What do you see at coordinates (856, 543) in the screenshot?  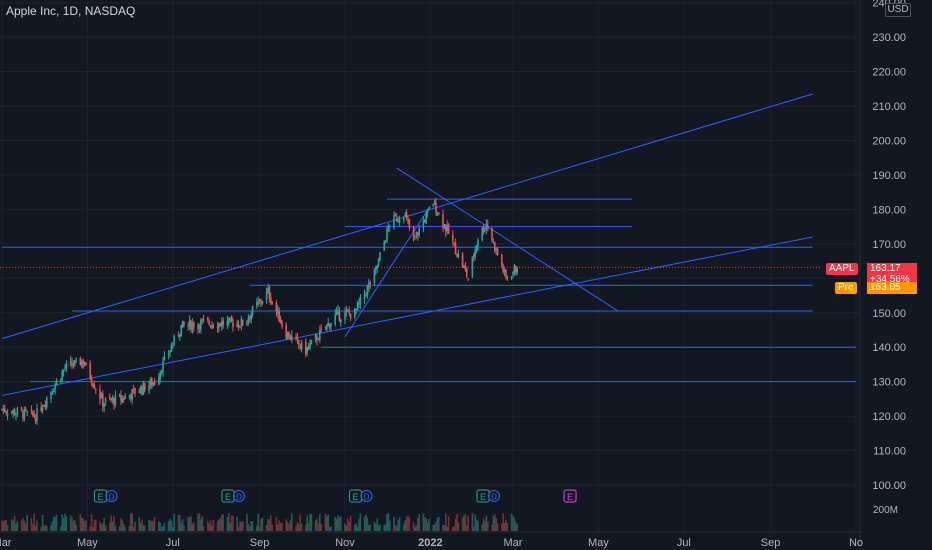 I see `time-tick-label: No` at bounding box center [856, 543].